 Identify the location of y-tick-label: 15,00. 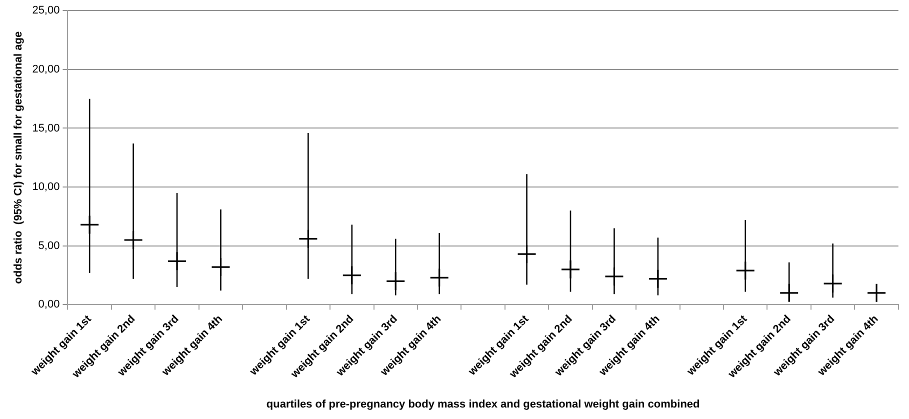
(46, 128).